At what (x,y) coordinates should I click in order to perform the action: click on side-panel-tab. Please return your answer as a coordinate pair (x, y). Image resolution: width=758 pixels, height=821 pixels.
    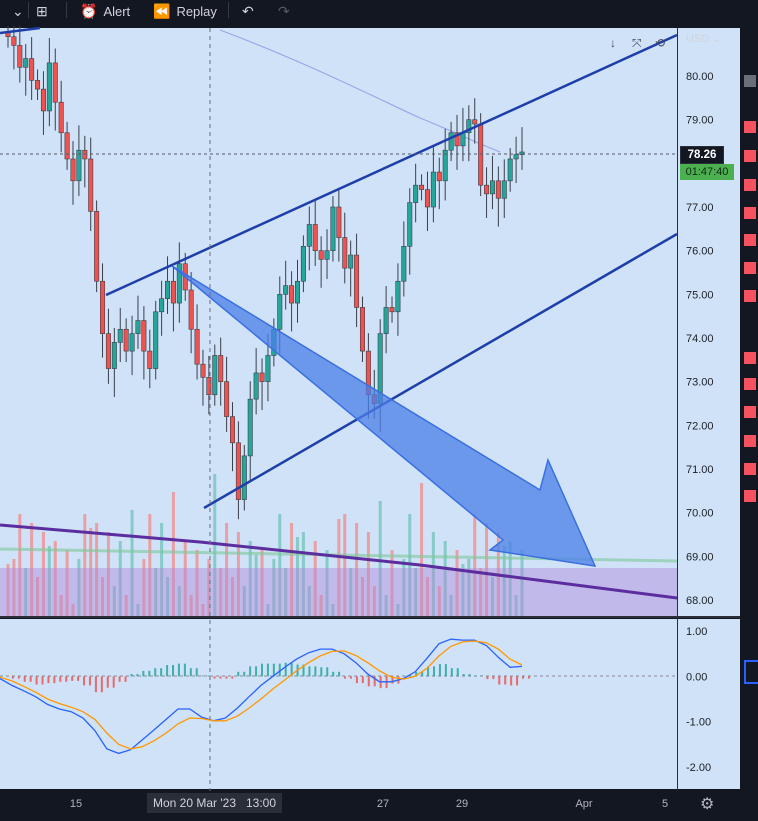
    Looking at the image, I should click on (751, 672).